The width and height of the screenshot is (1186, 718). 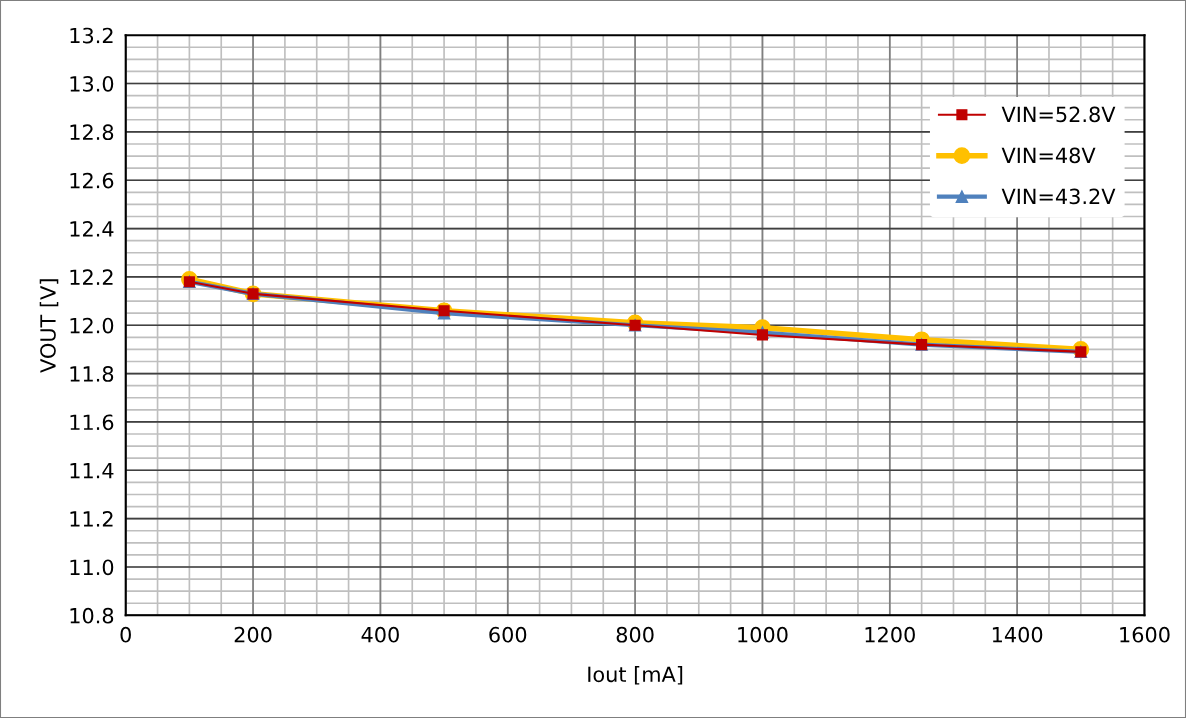 What do you see at coordinates (92, 83) in the screenshot?
I see `y-tick-label: 13.0` at bounding box center [92, 83].